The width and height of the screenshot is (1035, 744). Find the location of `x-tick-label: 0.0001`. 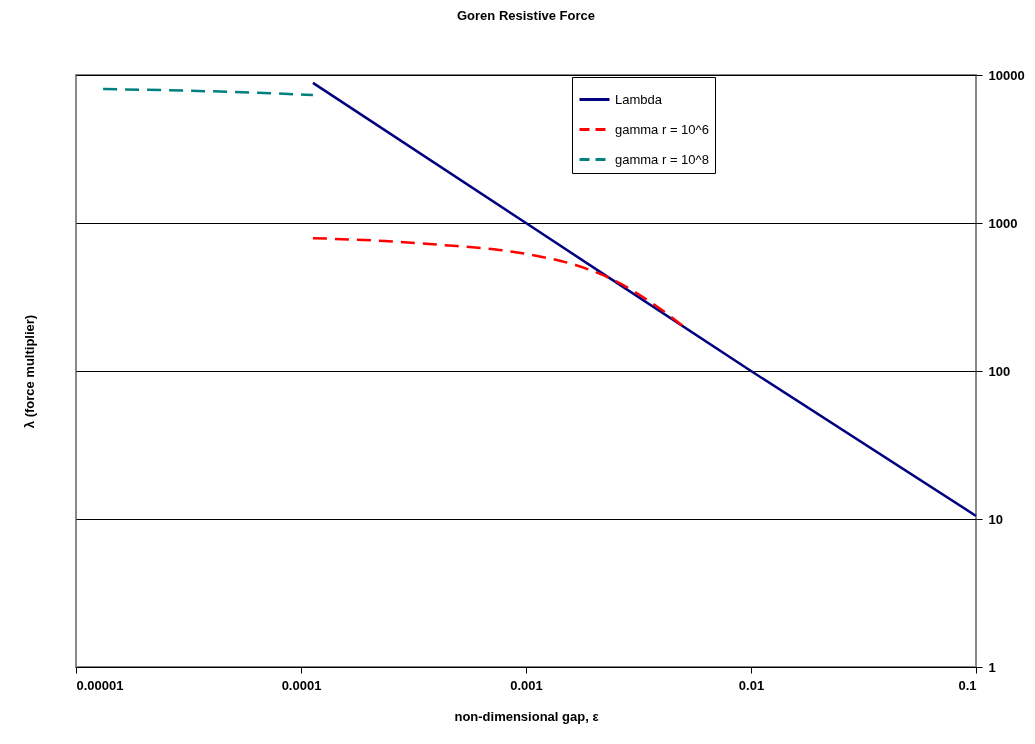

x-tick-label: 0.0001 is located at coordinates (301, 685).